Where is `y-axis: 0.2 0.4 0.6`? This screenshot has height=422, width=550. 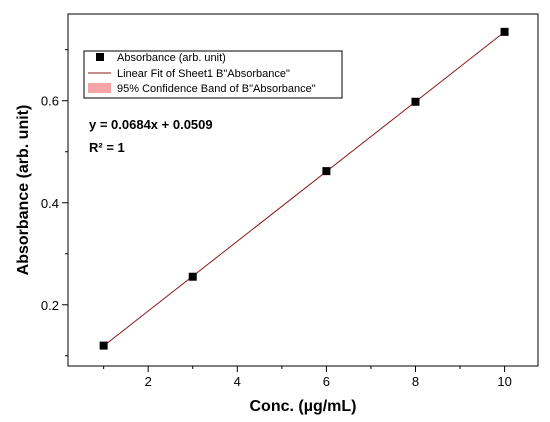
y-axis: 0.2 0.4 0.6 is located at coordinates (54, 203).